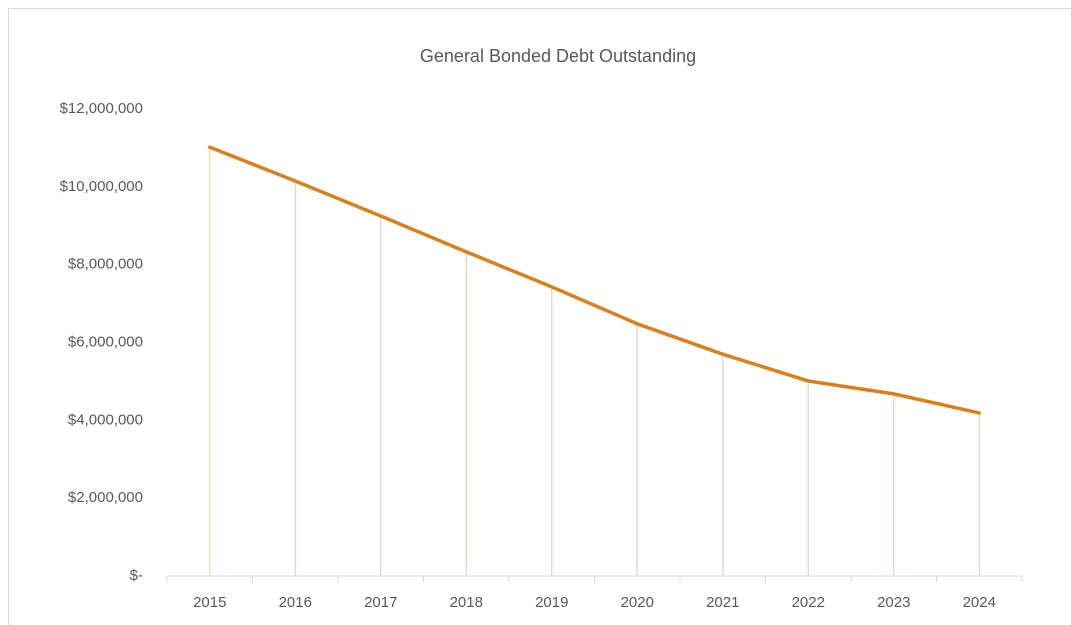 The height and width of the screenshot is (625, 1071). Describe the element at coordinates (558, 56) in the screenshot. I see `chart-title: General Bonded Debt Outstanding` at that location.